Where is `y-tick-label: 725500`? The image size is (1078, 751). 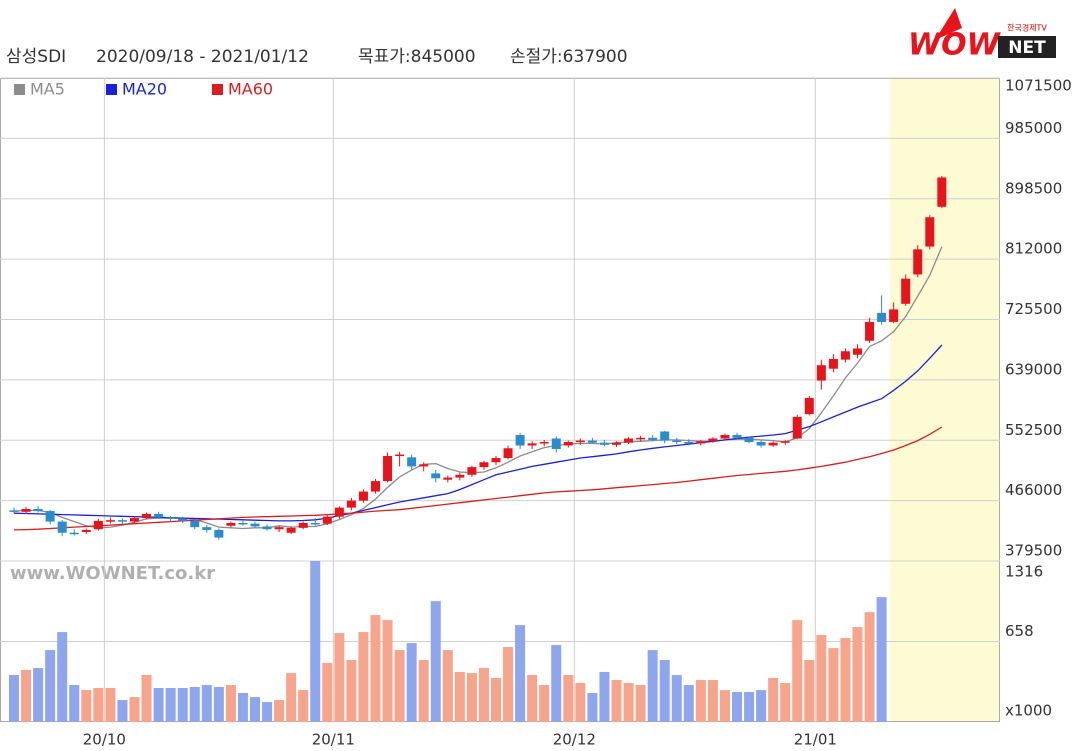 y-tick-label: 725500 is located at coordinates (1033, 309).